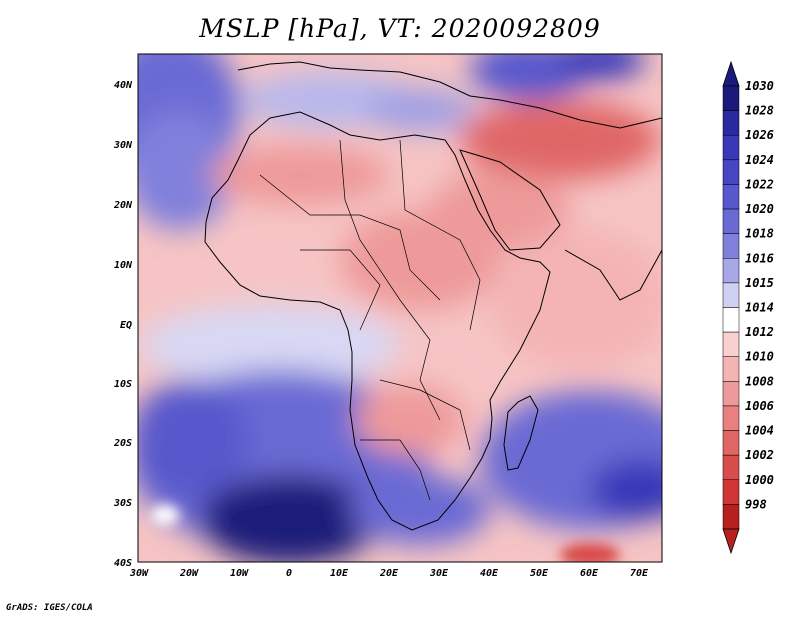 The height and width of the screenshot is (618, 800). I want to click on colorbar-label: 1028, so click(759, 111).